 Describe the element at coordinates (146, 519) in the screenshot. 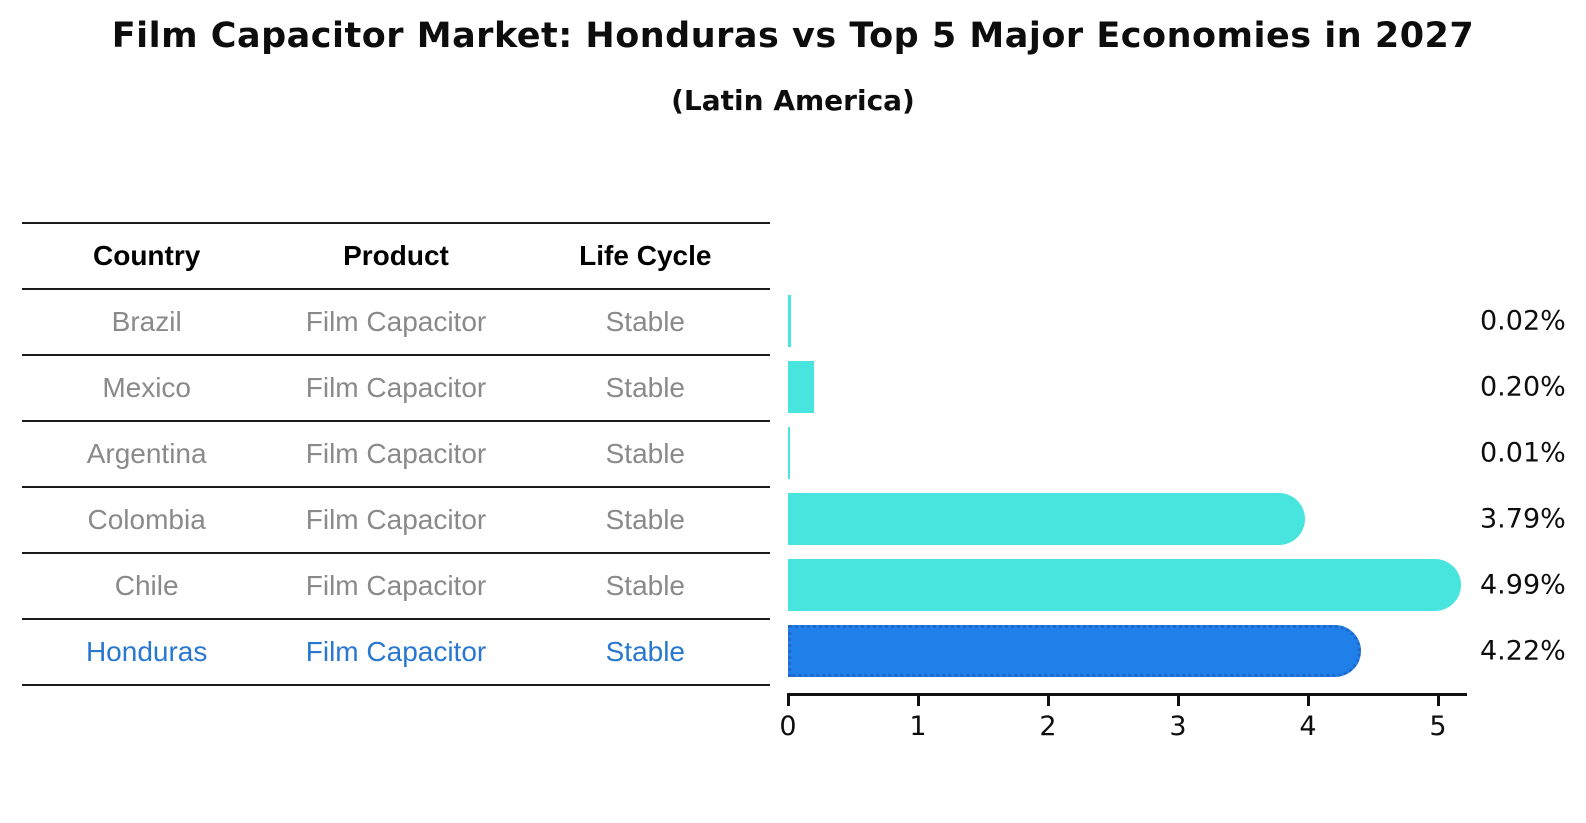

I see `country-cell: Colombia` at that location.